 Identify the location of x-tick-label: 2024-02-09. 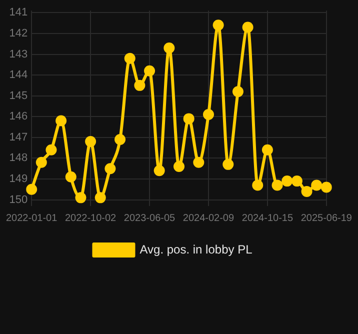
(208, 218).